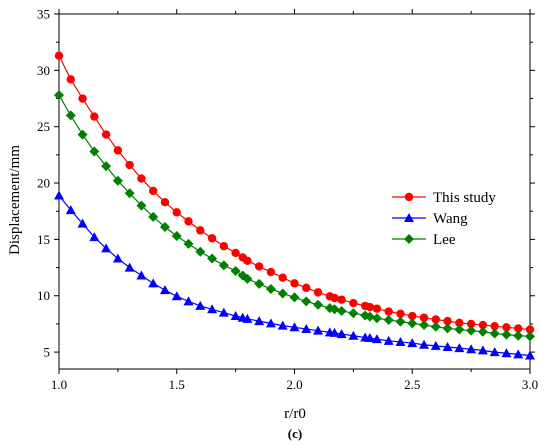  Describe the element at coordinates (59, 384) in the screenshot. I see `x-tick-label: 1.0` at that location.